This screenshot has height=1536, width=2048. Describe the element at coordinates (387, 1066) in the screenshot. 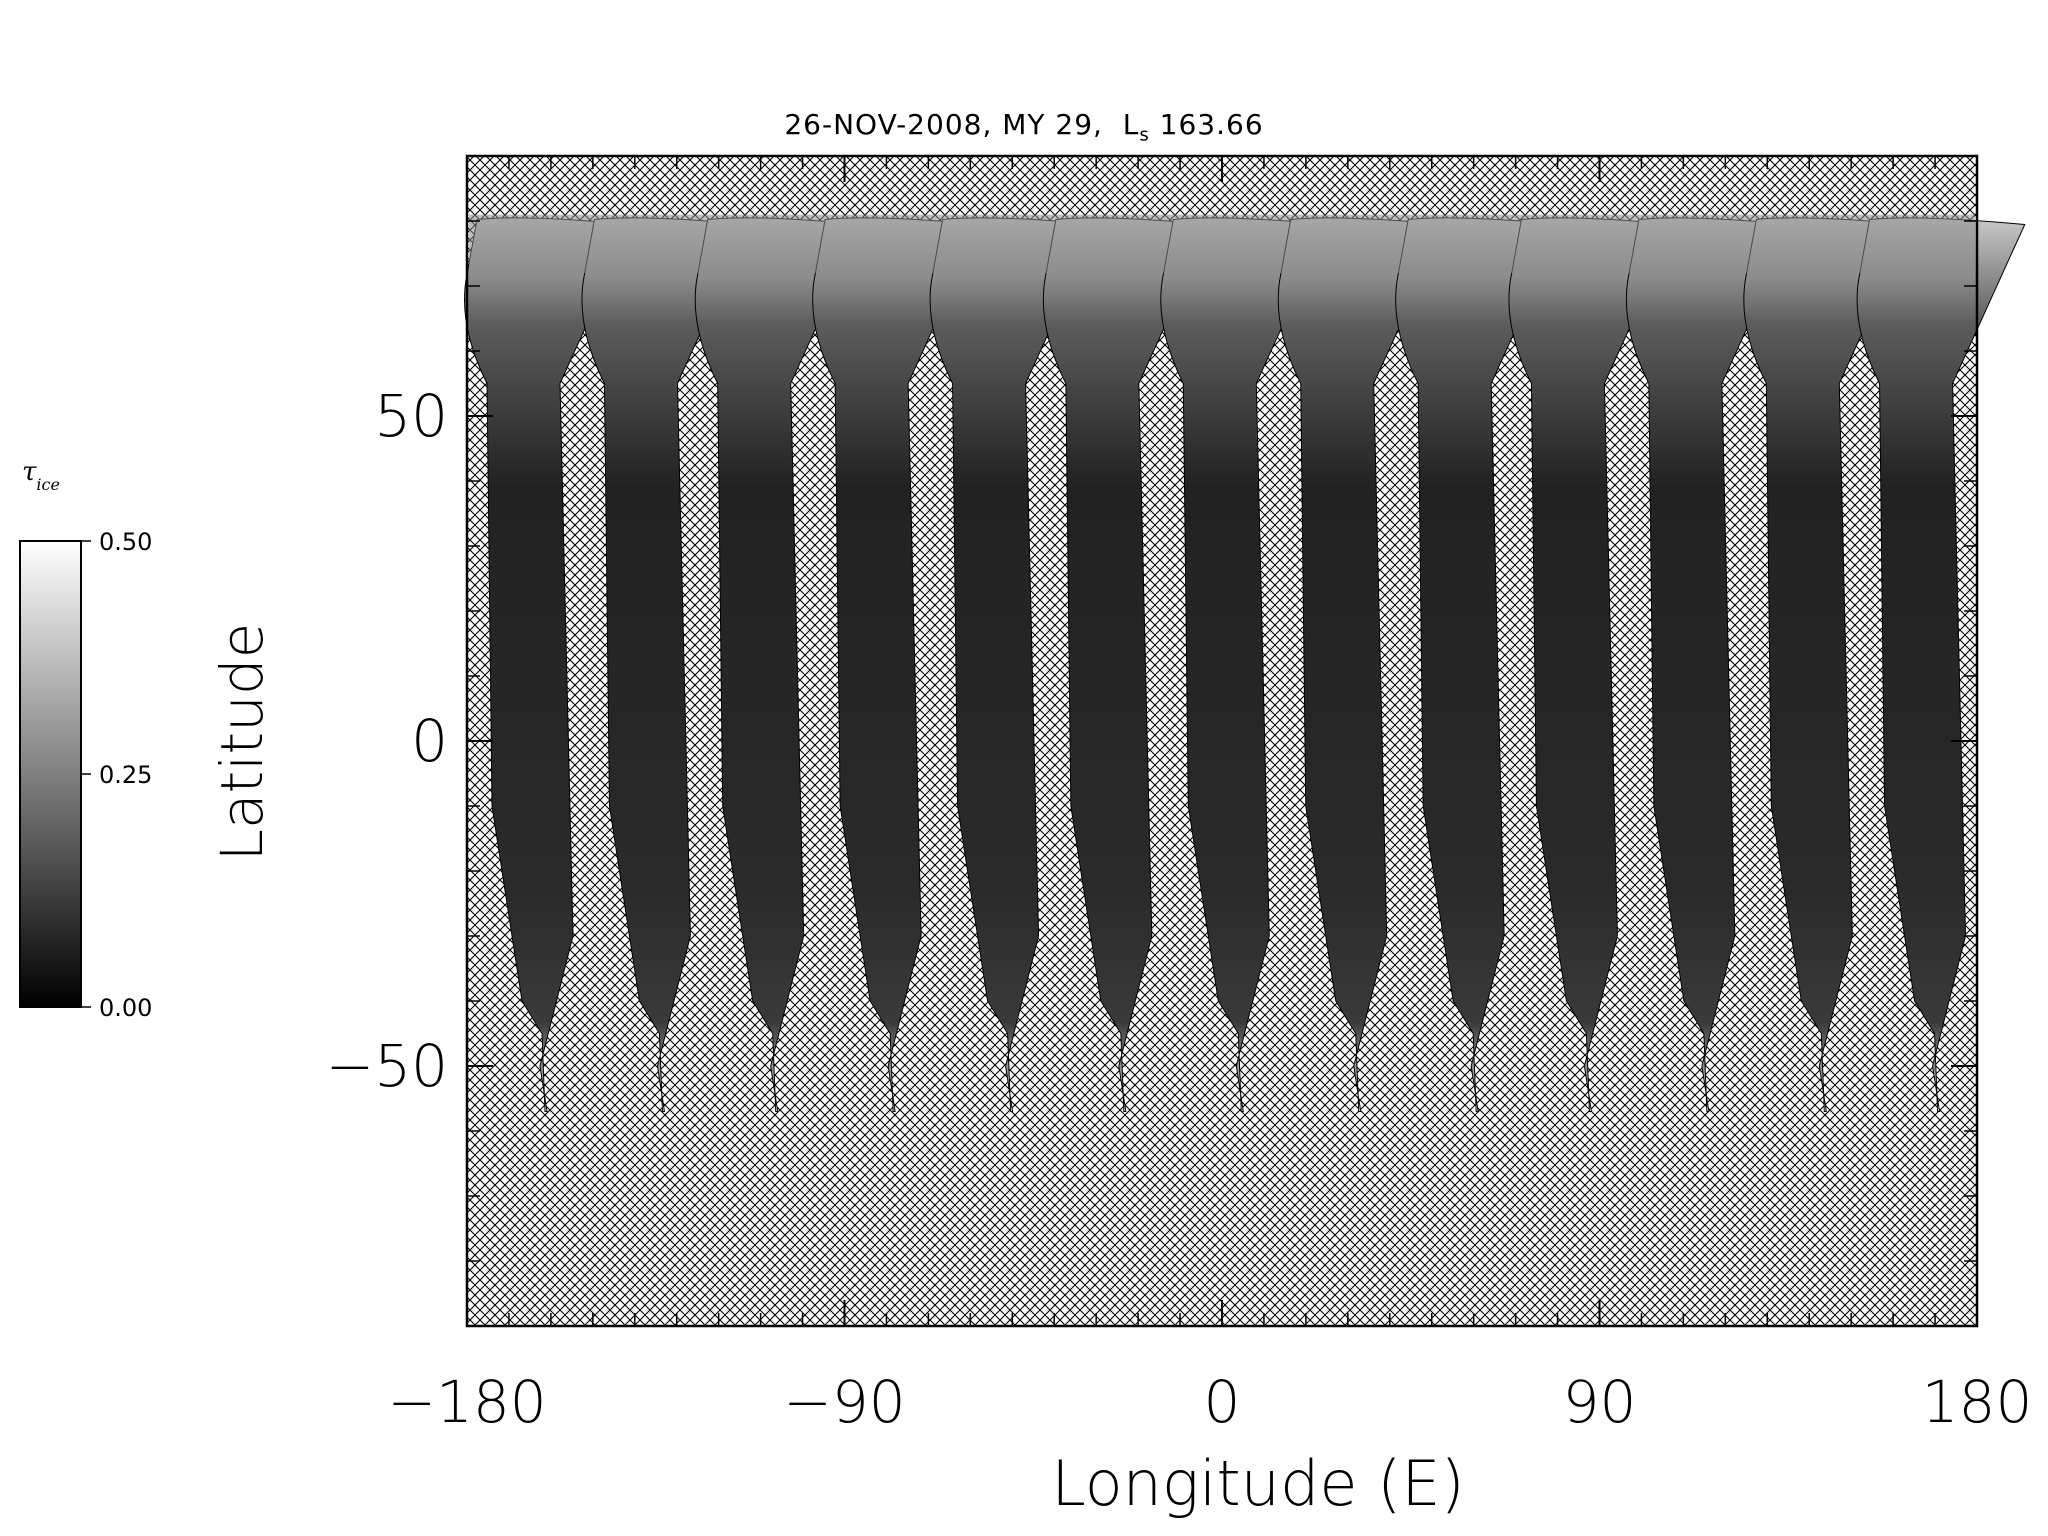

I see `y-tick-label: −50` at that location.